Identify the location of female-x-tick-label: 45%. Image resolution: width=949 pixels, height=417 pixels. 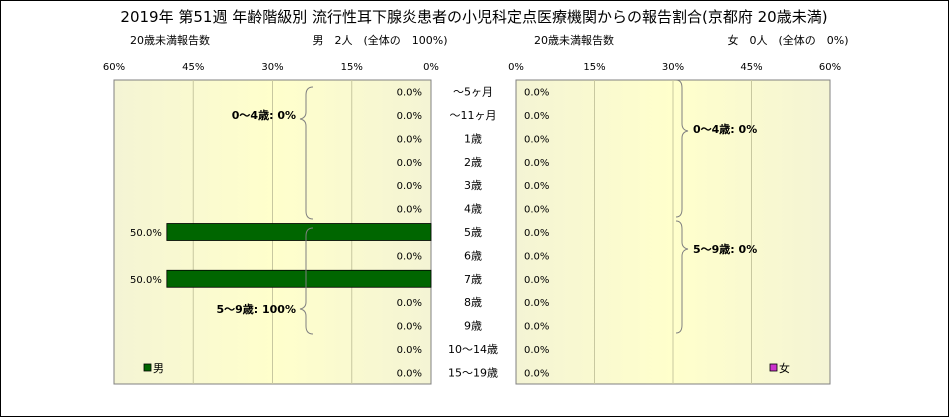
(751, 67).